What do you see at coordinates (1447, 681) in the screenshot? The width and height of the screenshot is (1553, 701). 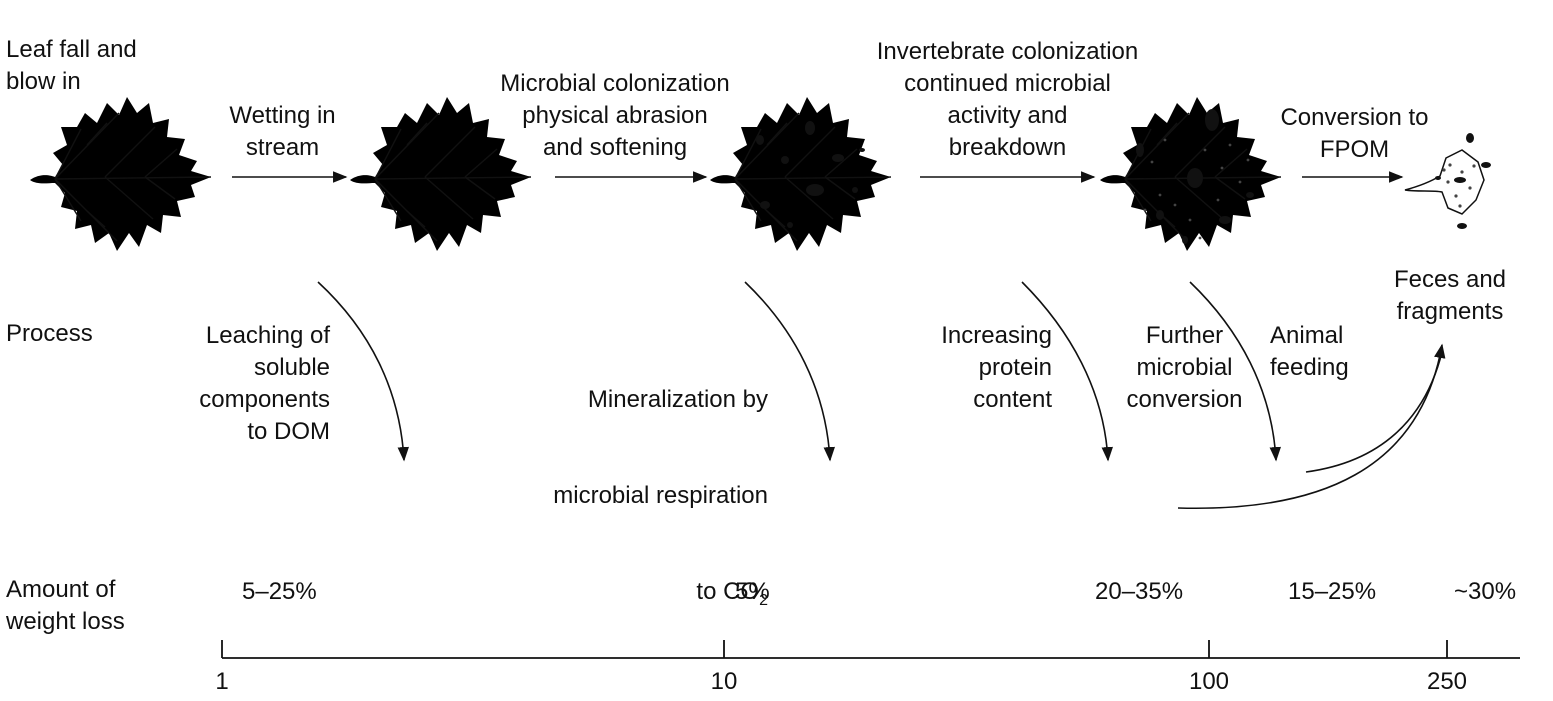 I see `axis-tick-label: 250` at bounding box center [1447, 681].